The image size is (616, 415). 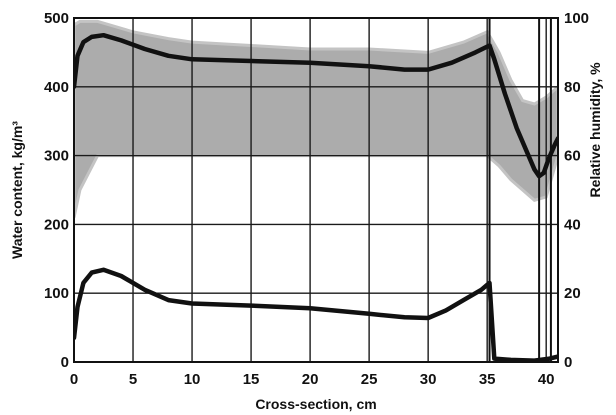 What do you see at coordinates (568, 362) in the screenshot?
I see `y-right-tick-label: 0` at bounding box center [568, 362].